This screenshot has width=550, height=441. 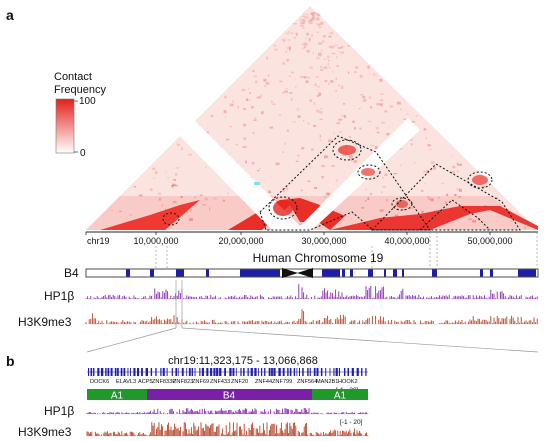 I want to click on compartment-a1-right, so click(x=340, y=394).